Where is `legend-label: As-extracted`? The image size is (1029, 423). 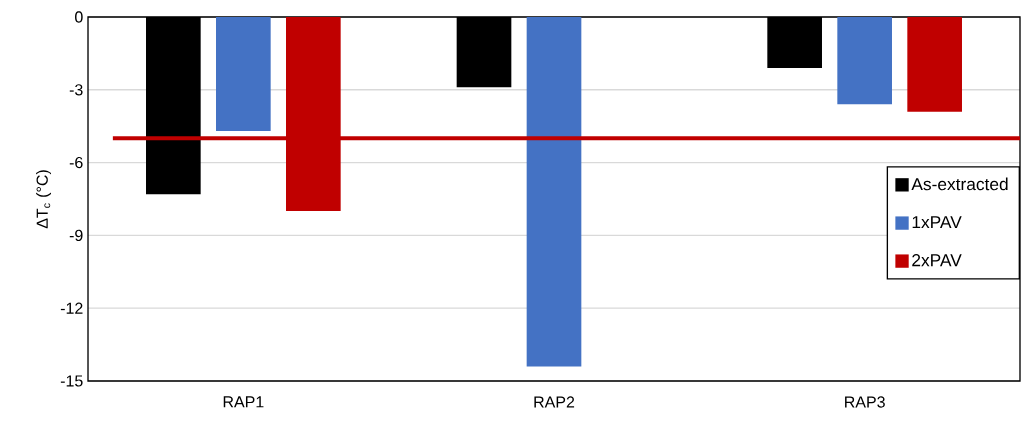 legend-label: As-extracted is located at coordinates (959, 184).